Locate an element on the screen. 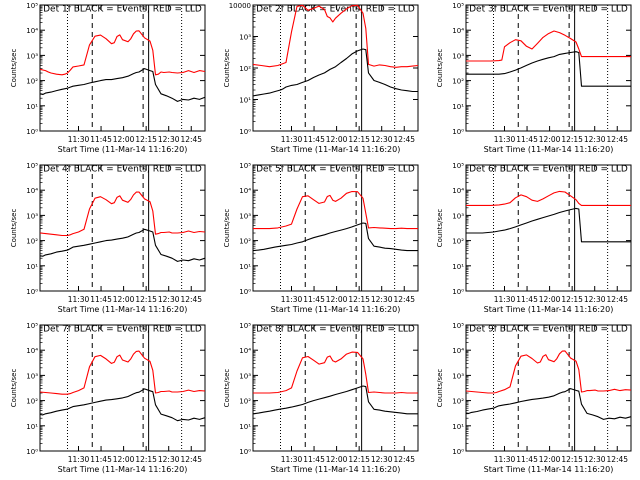 The image size is (640, 480). panel-title: Det 8f BLACK = Events, RED = LLD is located at coordinates (335, 330).